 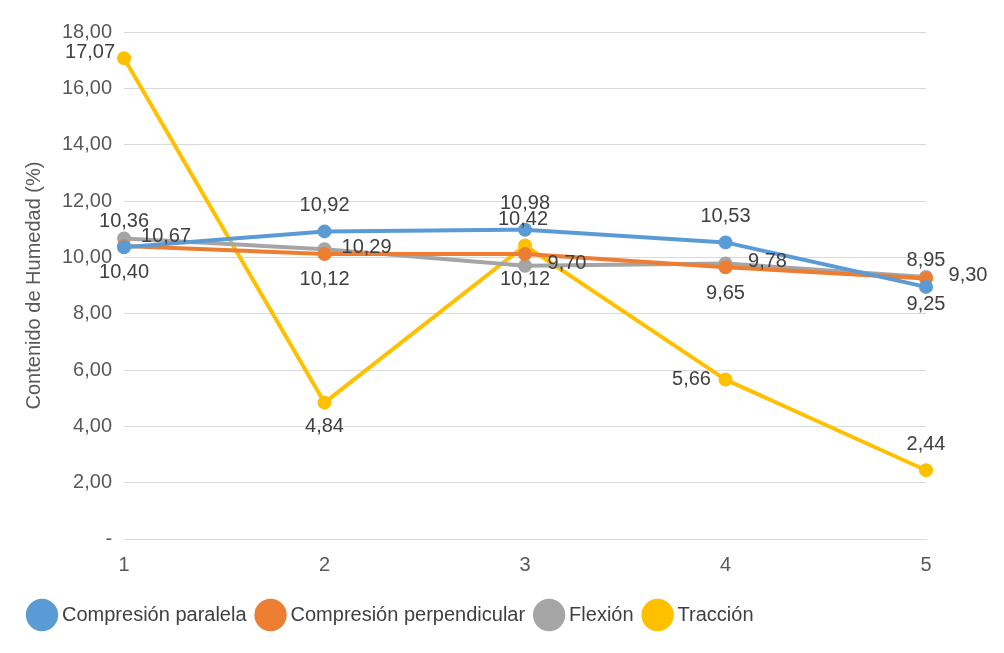 I want to click on data-label: 10,92, so click(x=324, y=203).